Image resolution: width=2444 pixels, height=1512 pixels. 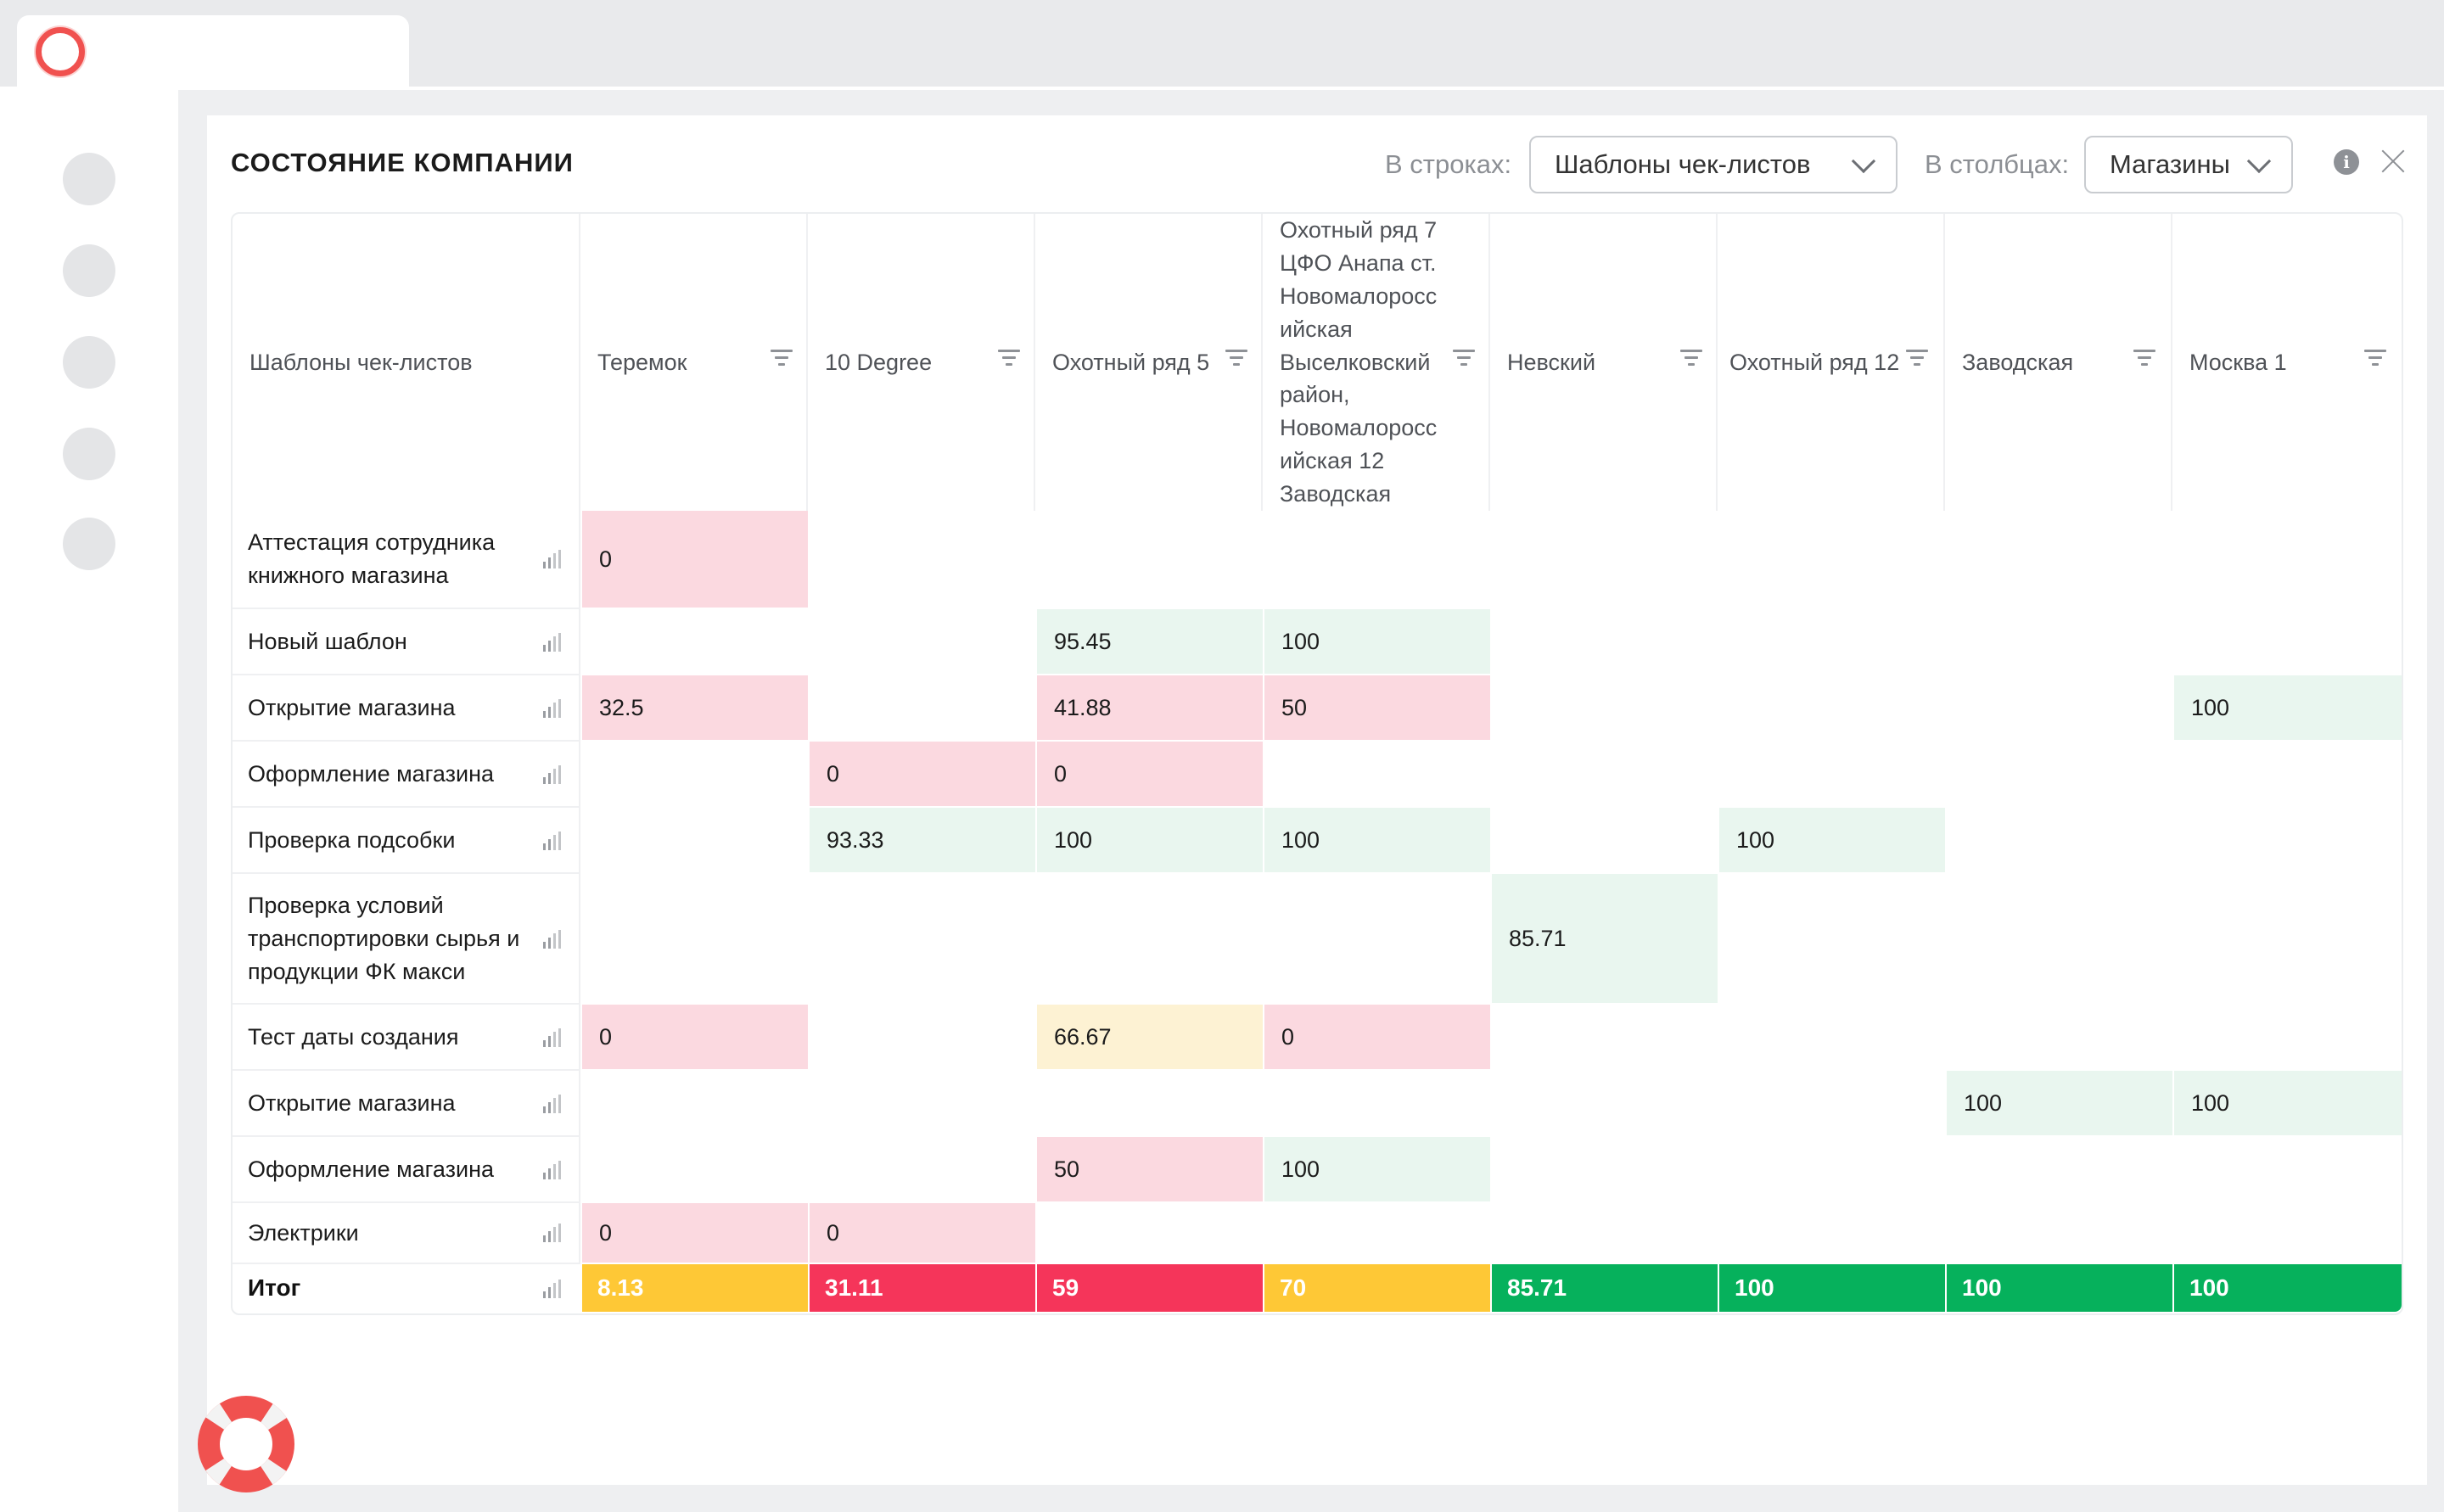 I want to click on rows-select: Шаблоны чек-листов, so click(x=1713, y=164).